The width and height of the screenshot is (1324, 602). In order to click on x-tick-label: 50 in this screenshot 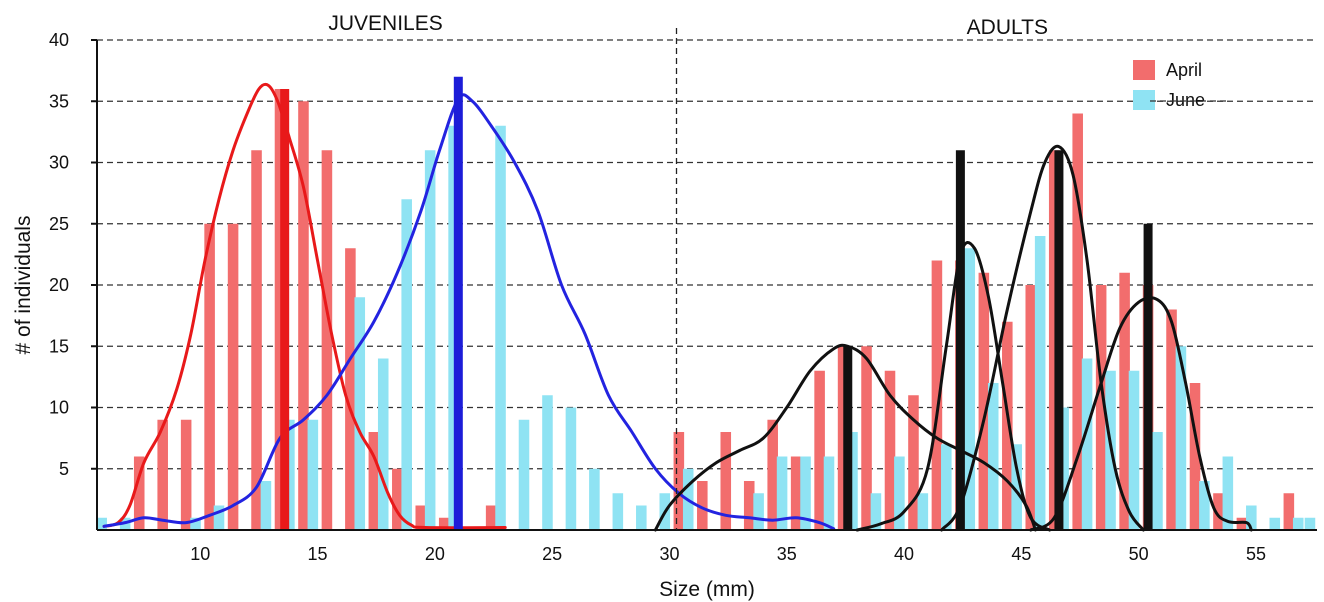, I will do `click(1139, 554)`.